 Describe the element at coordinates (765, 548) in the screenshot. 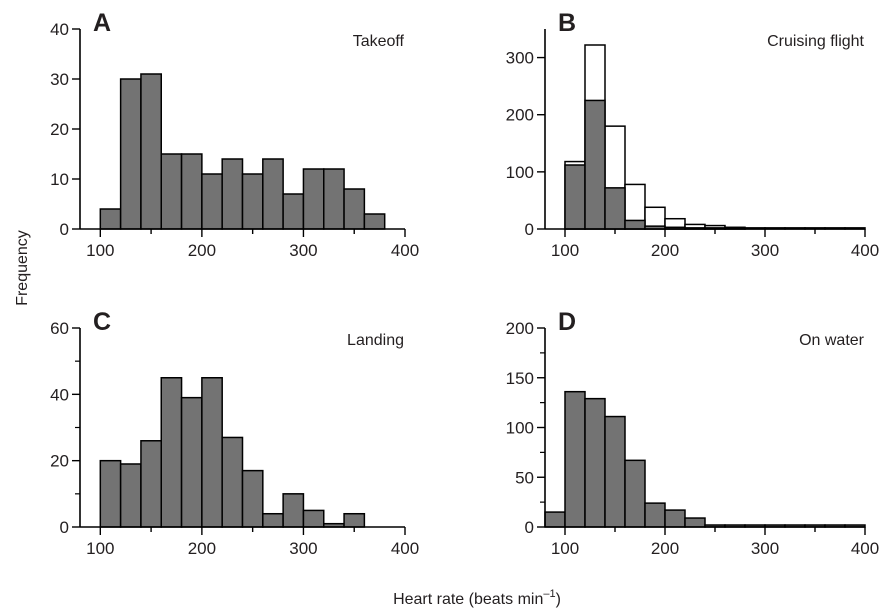

I see `x-tick-label-d-300: 300` at that location.